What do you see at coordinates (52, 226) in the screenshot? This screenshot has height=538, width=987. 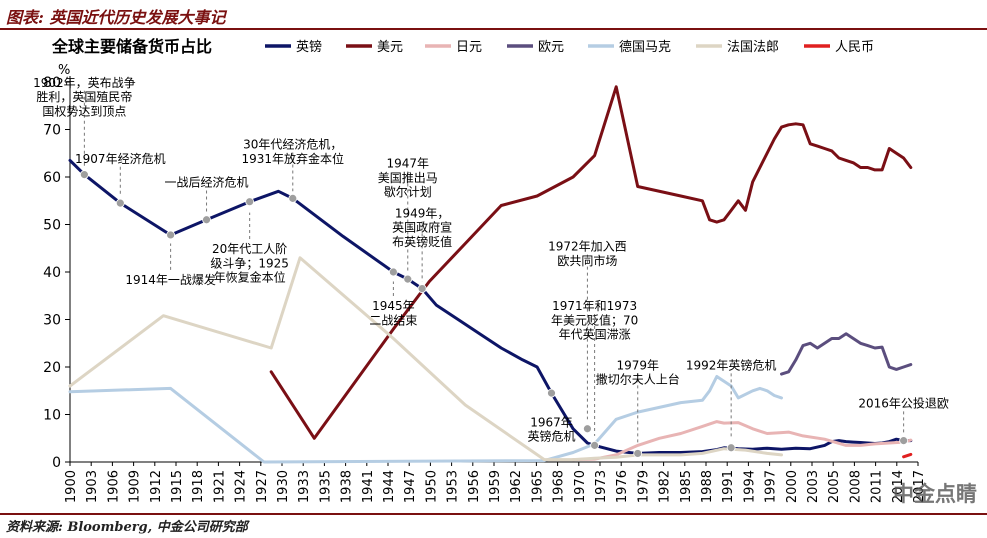 I see `y-tick-label: 50` at bounding box center [52, 226].